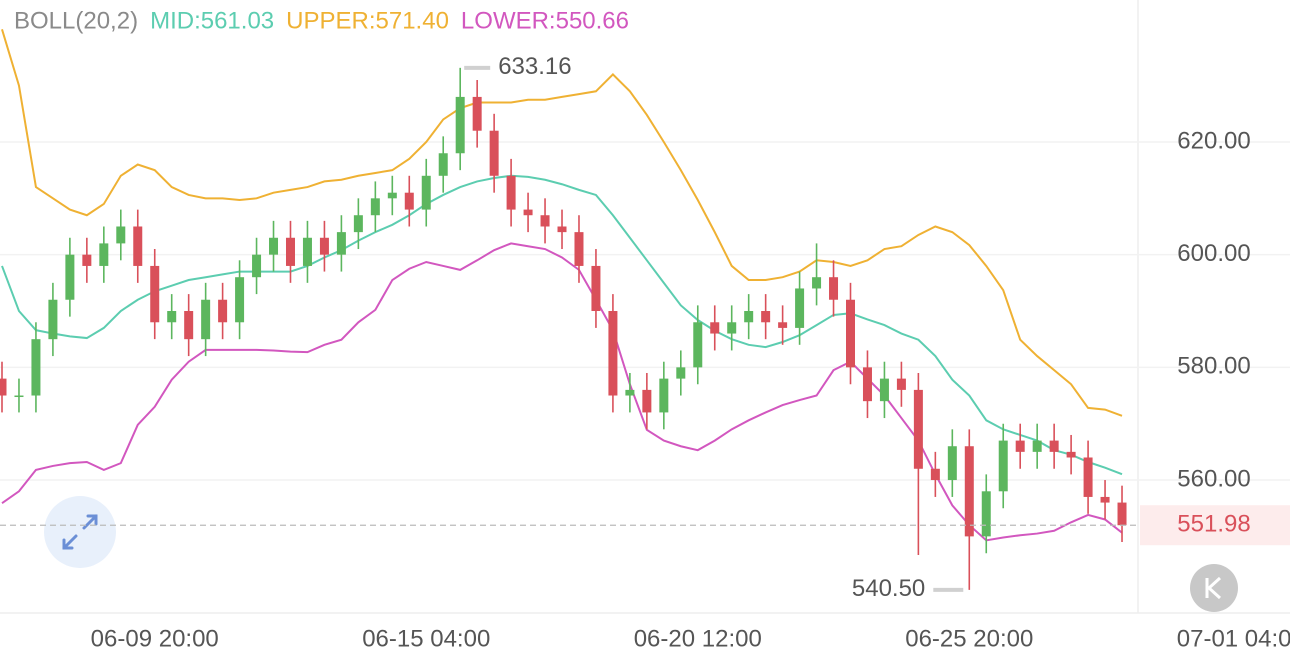 This screenshot has width=1290, height=664. I want to click on legend-entry: LOWER:550.66, so click(545, 20).